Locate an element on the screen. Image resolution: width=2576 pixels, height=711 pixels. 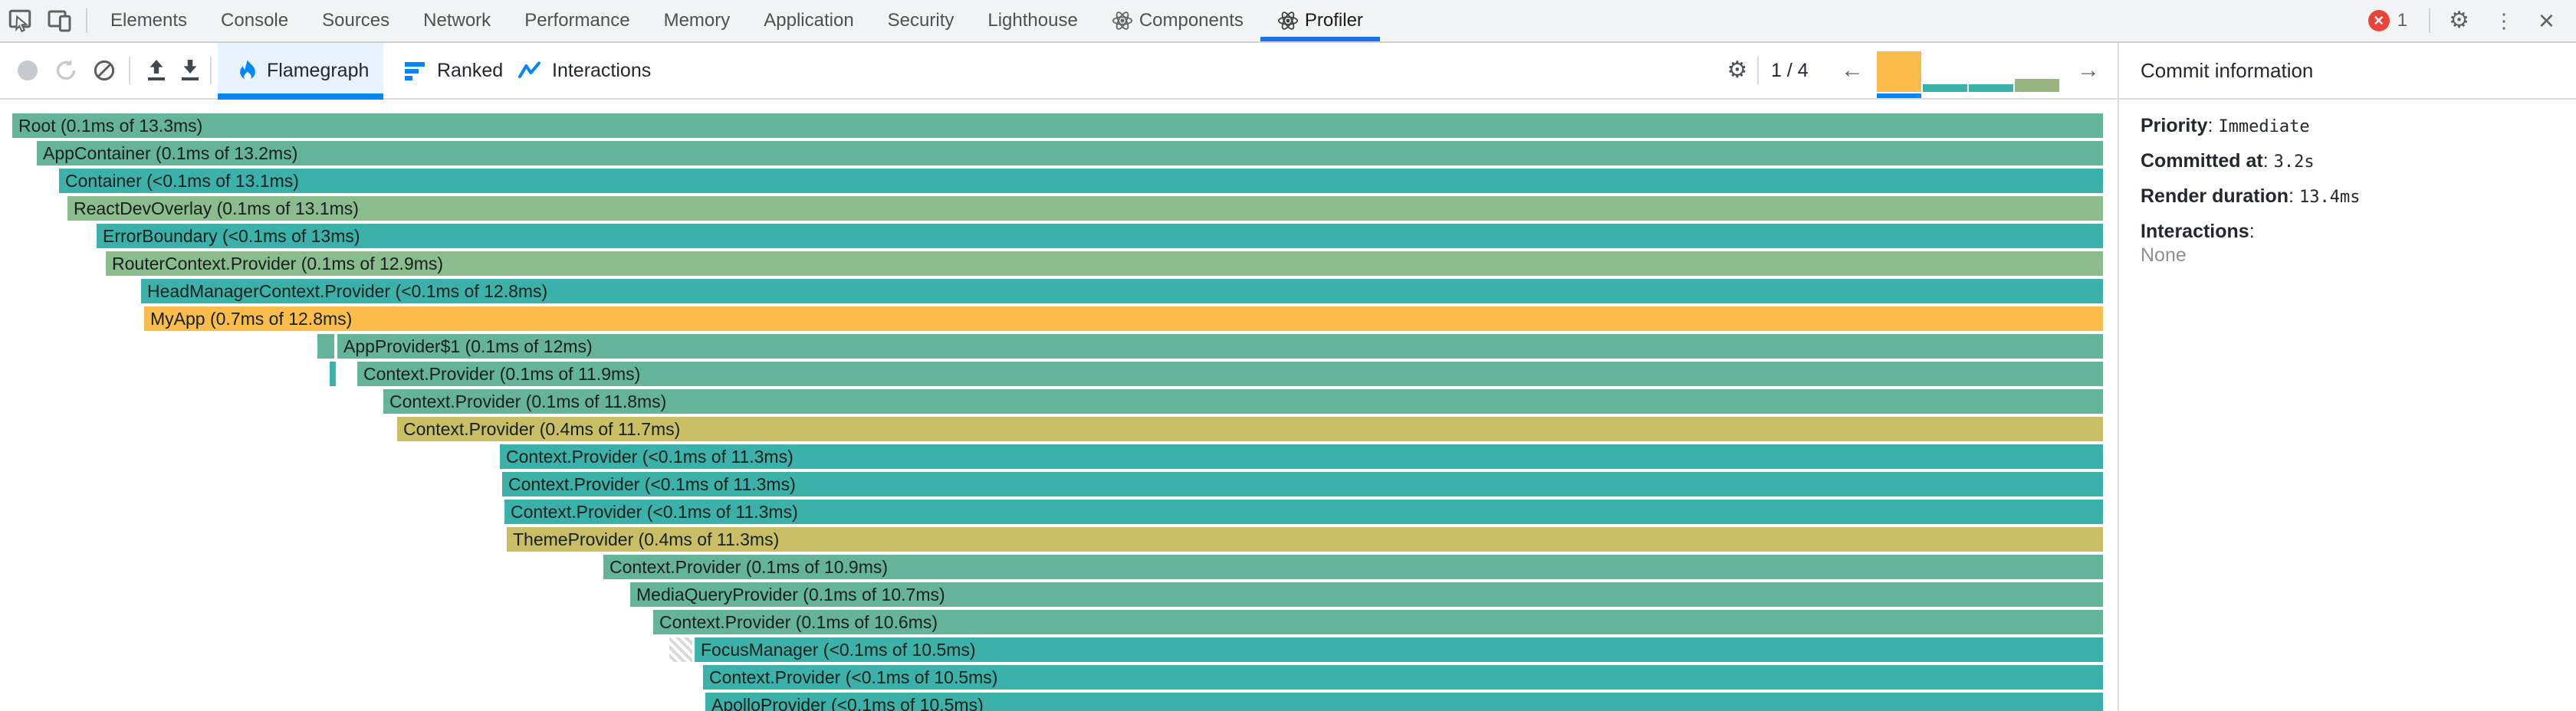
tab-ranked: Ranked is located at coordinates (454, 70).